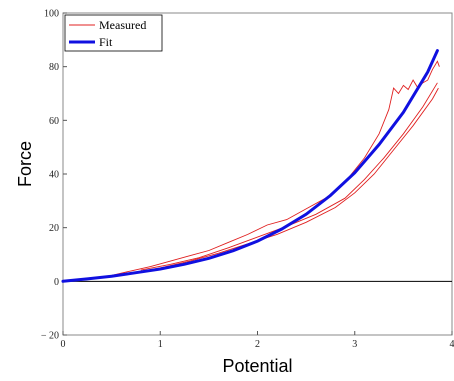 The width and height of the screenshot is (454, 381). Describe the element at coordinates (106, 42) in the screenshot. I see `legend-label-fit: Fit` at that location.